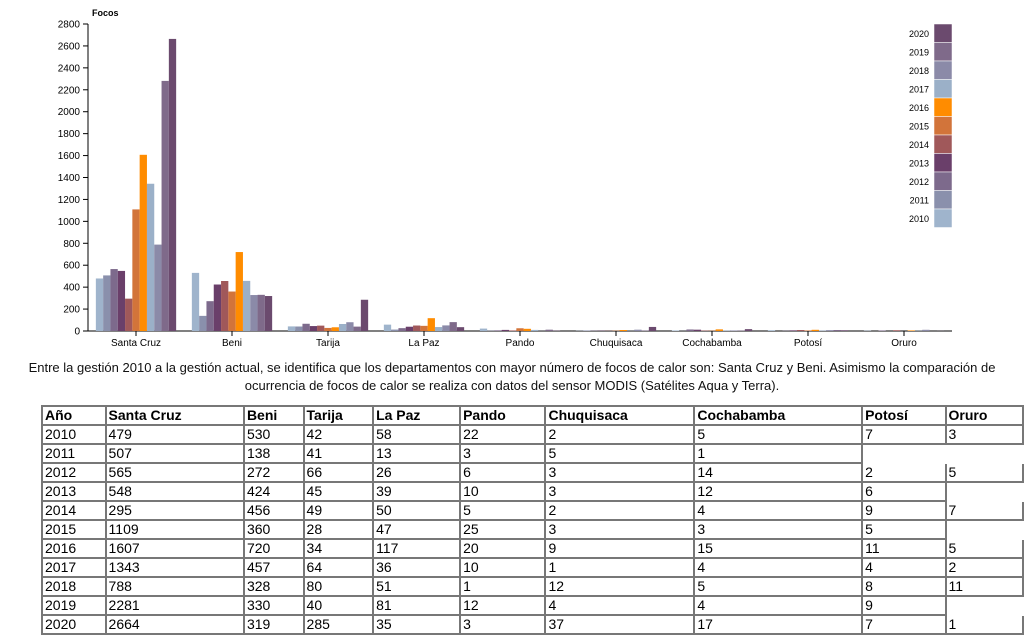  Describe the element at coordinates (338, 415) in the screenshot. I see `column-header: Tarija` at that location.